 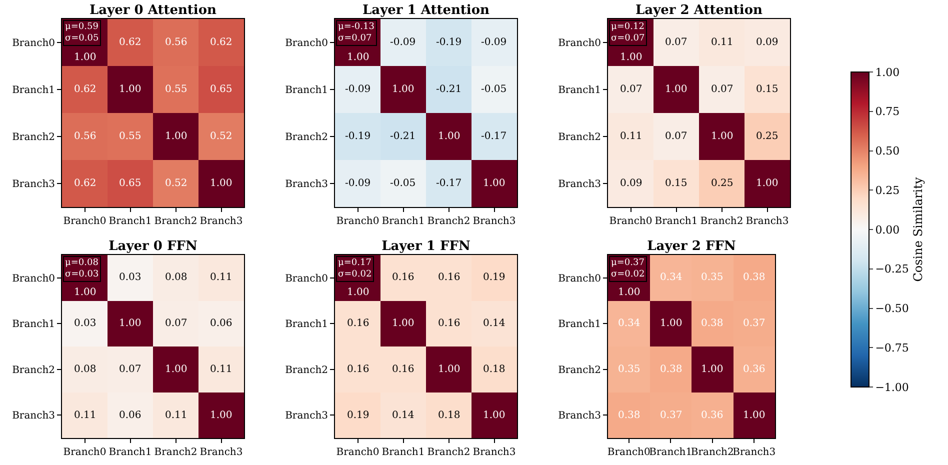 What do you see at coordinates (892, 387) in the screenshot?
I see `color-bar-label: −1.00` at bounding box center [892, 387].